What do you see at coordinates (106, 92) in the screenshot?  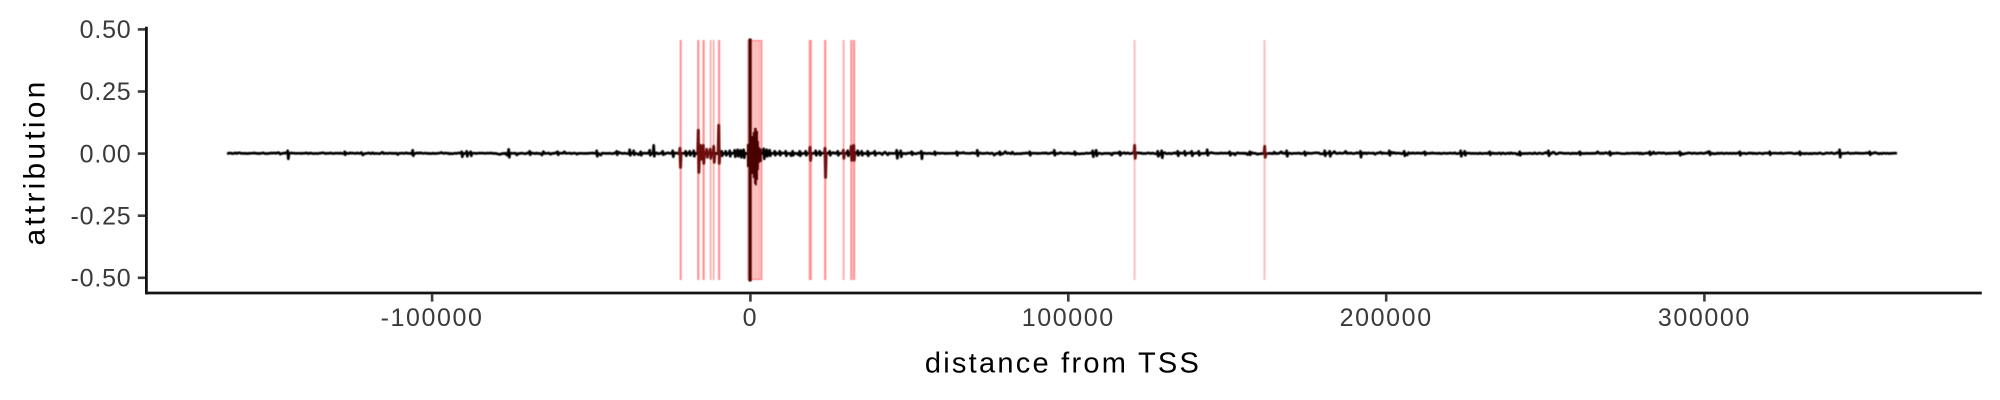 I see `svg-text: 0.25` at bounding box center [106, 92].